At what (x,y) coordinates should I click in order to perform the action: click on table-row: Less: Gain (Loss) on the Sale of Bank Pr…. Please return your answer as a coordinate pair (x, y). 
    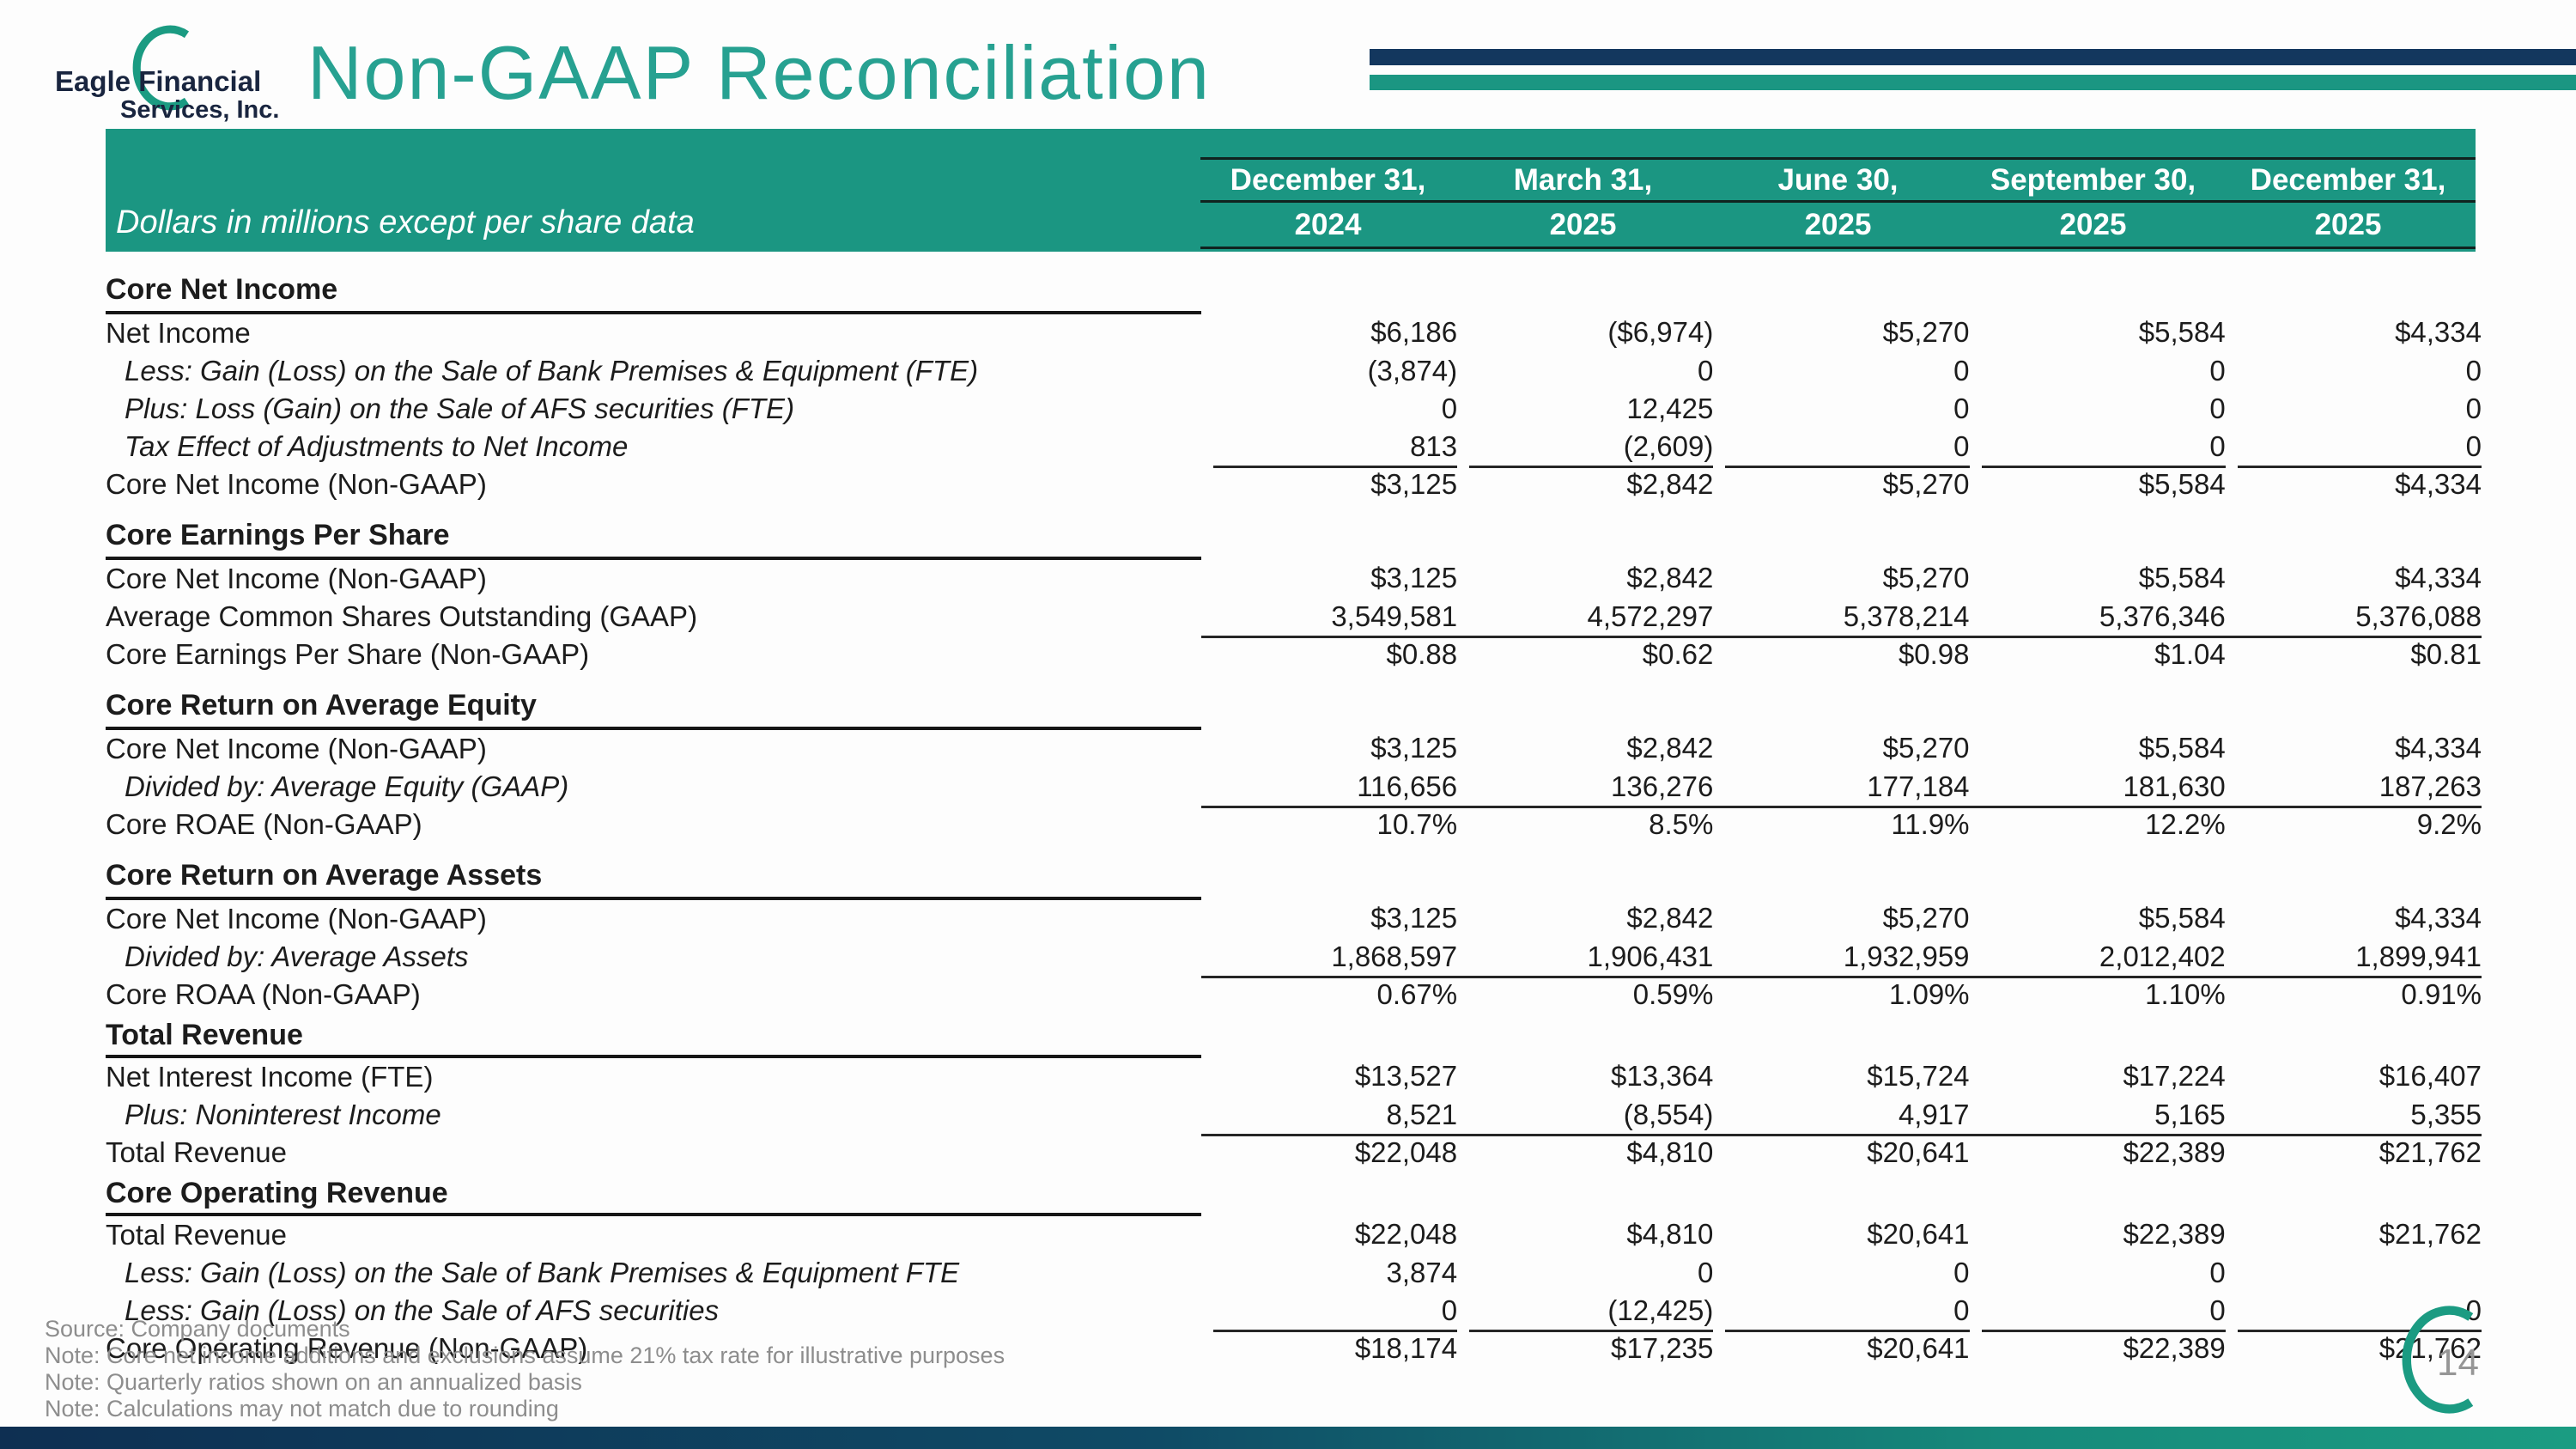
    Looking at the image, I should click on (1294, 371).